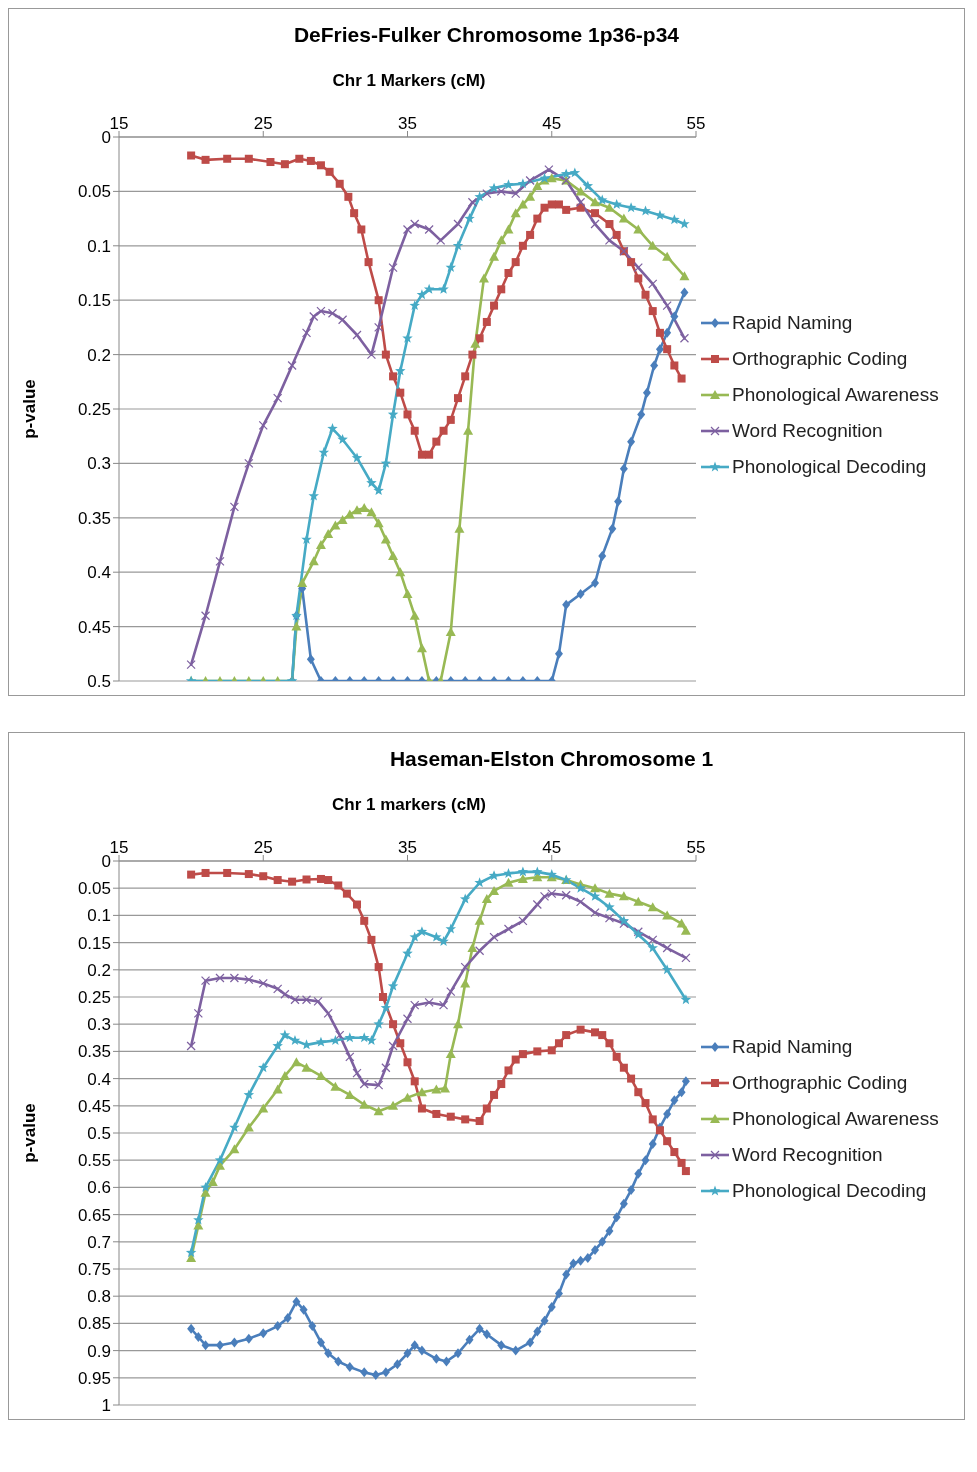 Image resolution: width=977 pixels, height=1472 pixels. Describe the element at coordinates (94, 1270) in the screenshot. I see `y-tick-label: 0.75` at that location.